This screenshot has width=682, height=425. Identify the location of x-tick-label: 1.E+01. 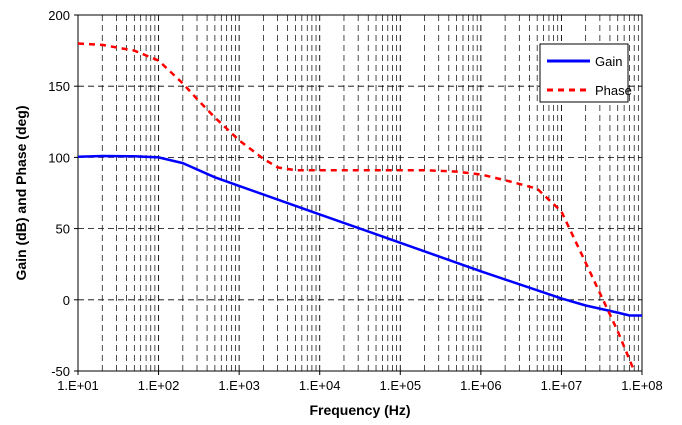
(78, 385).